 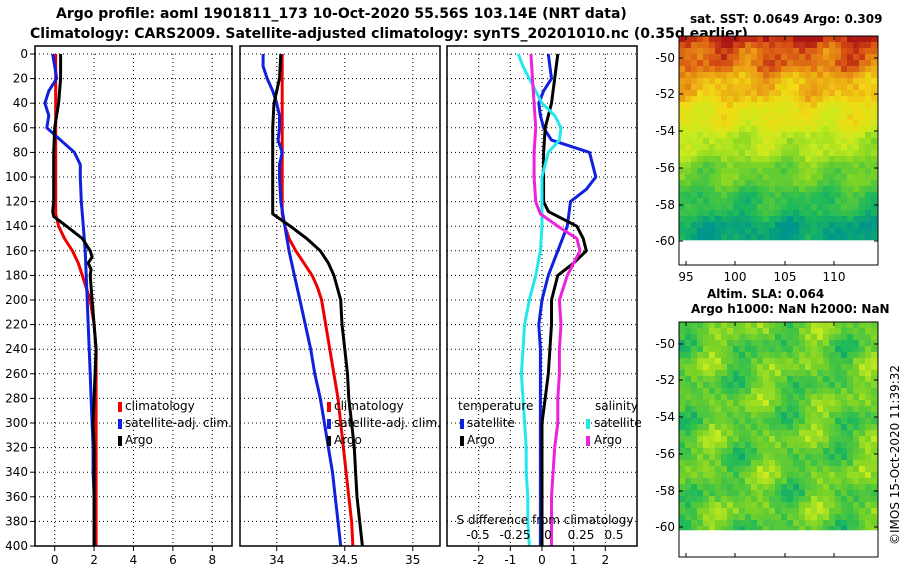 I want to click on legend-swatch, so click(x=120, y=407).